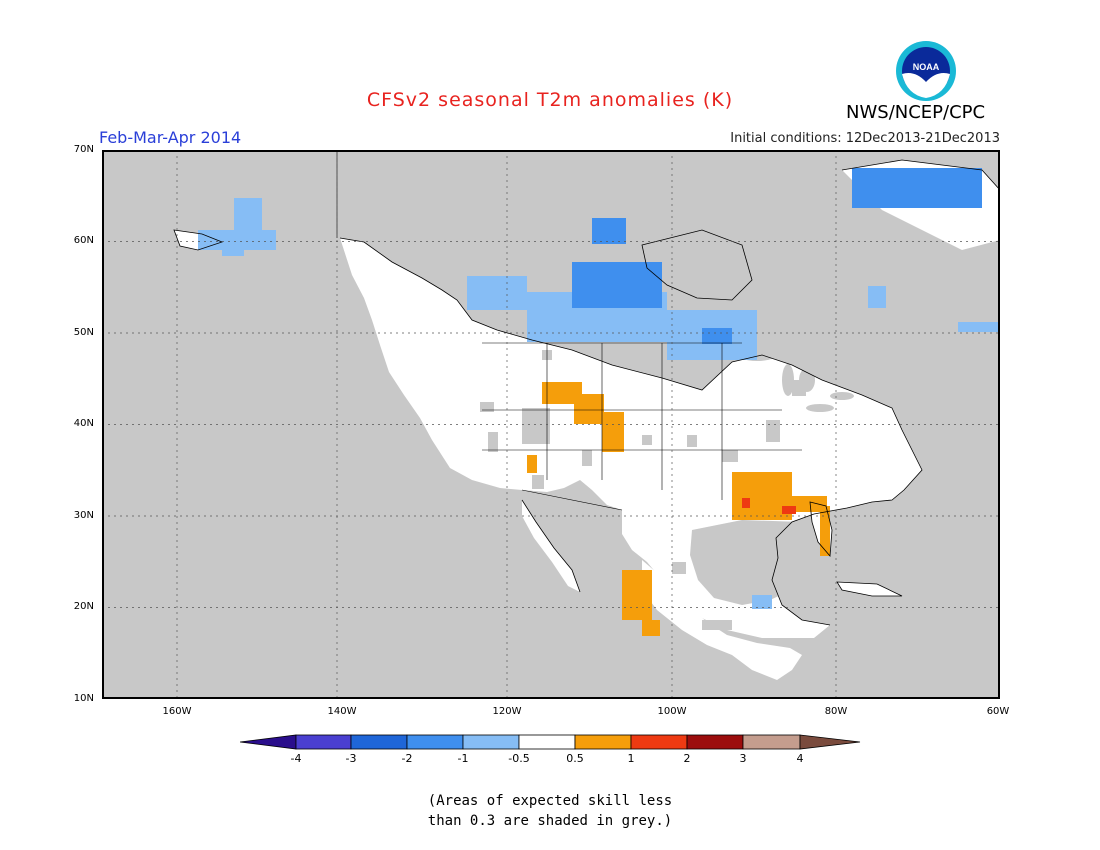 This screenshot has width=1100, height=850. I want to click on lon-label: 80W, so click(836, 711).